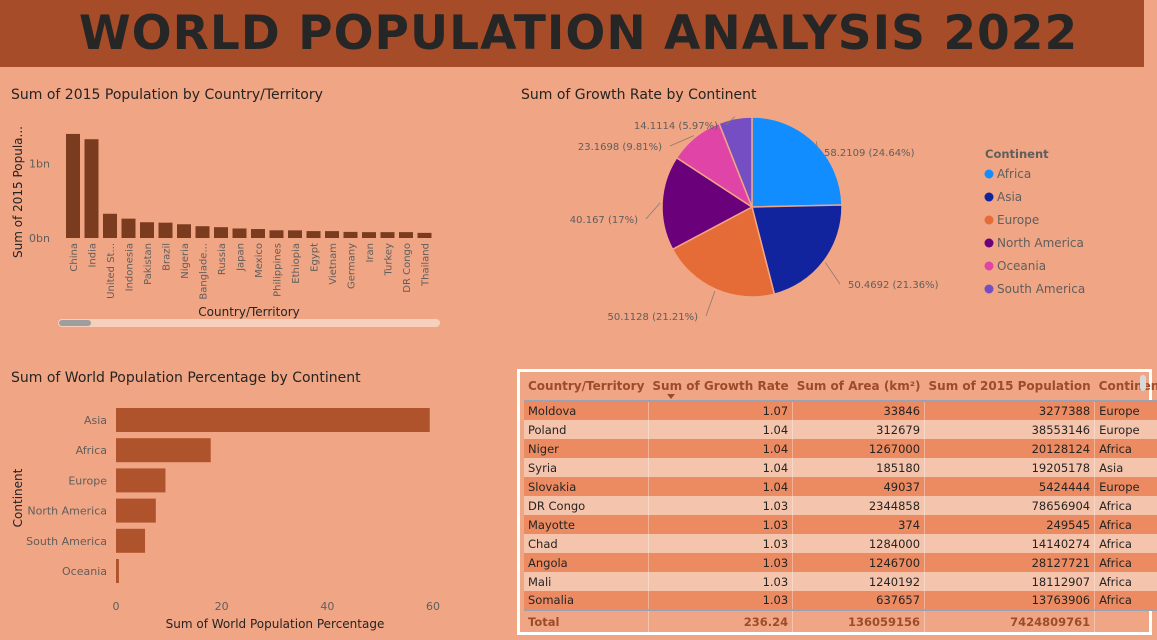  Describe the element at coordinates (1021, 266) in the screenshot. I see `legend-item: Oceania` at that location.